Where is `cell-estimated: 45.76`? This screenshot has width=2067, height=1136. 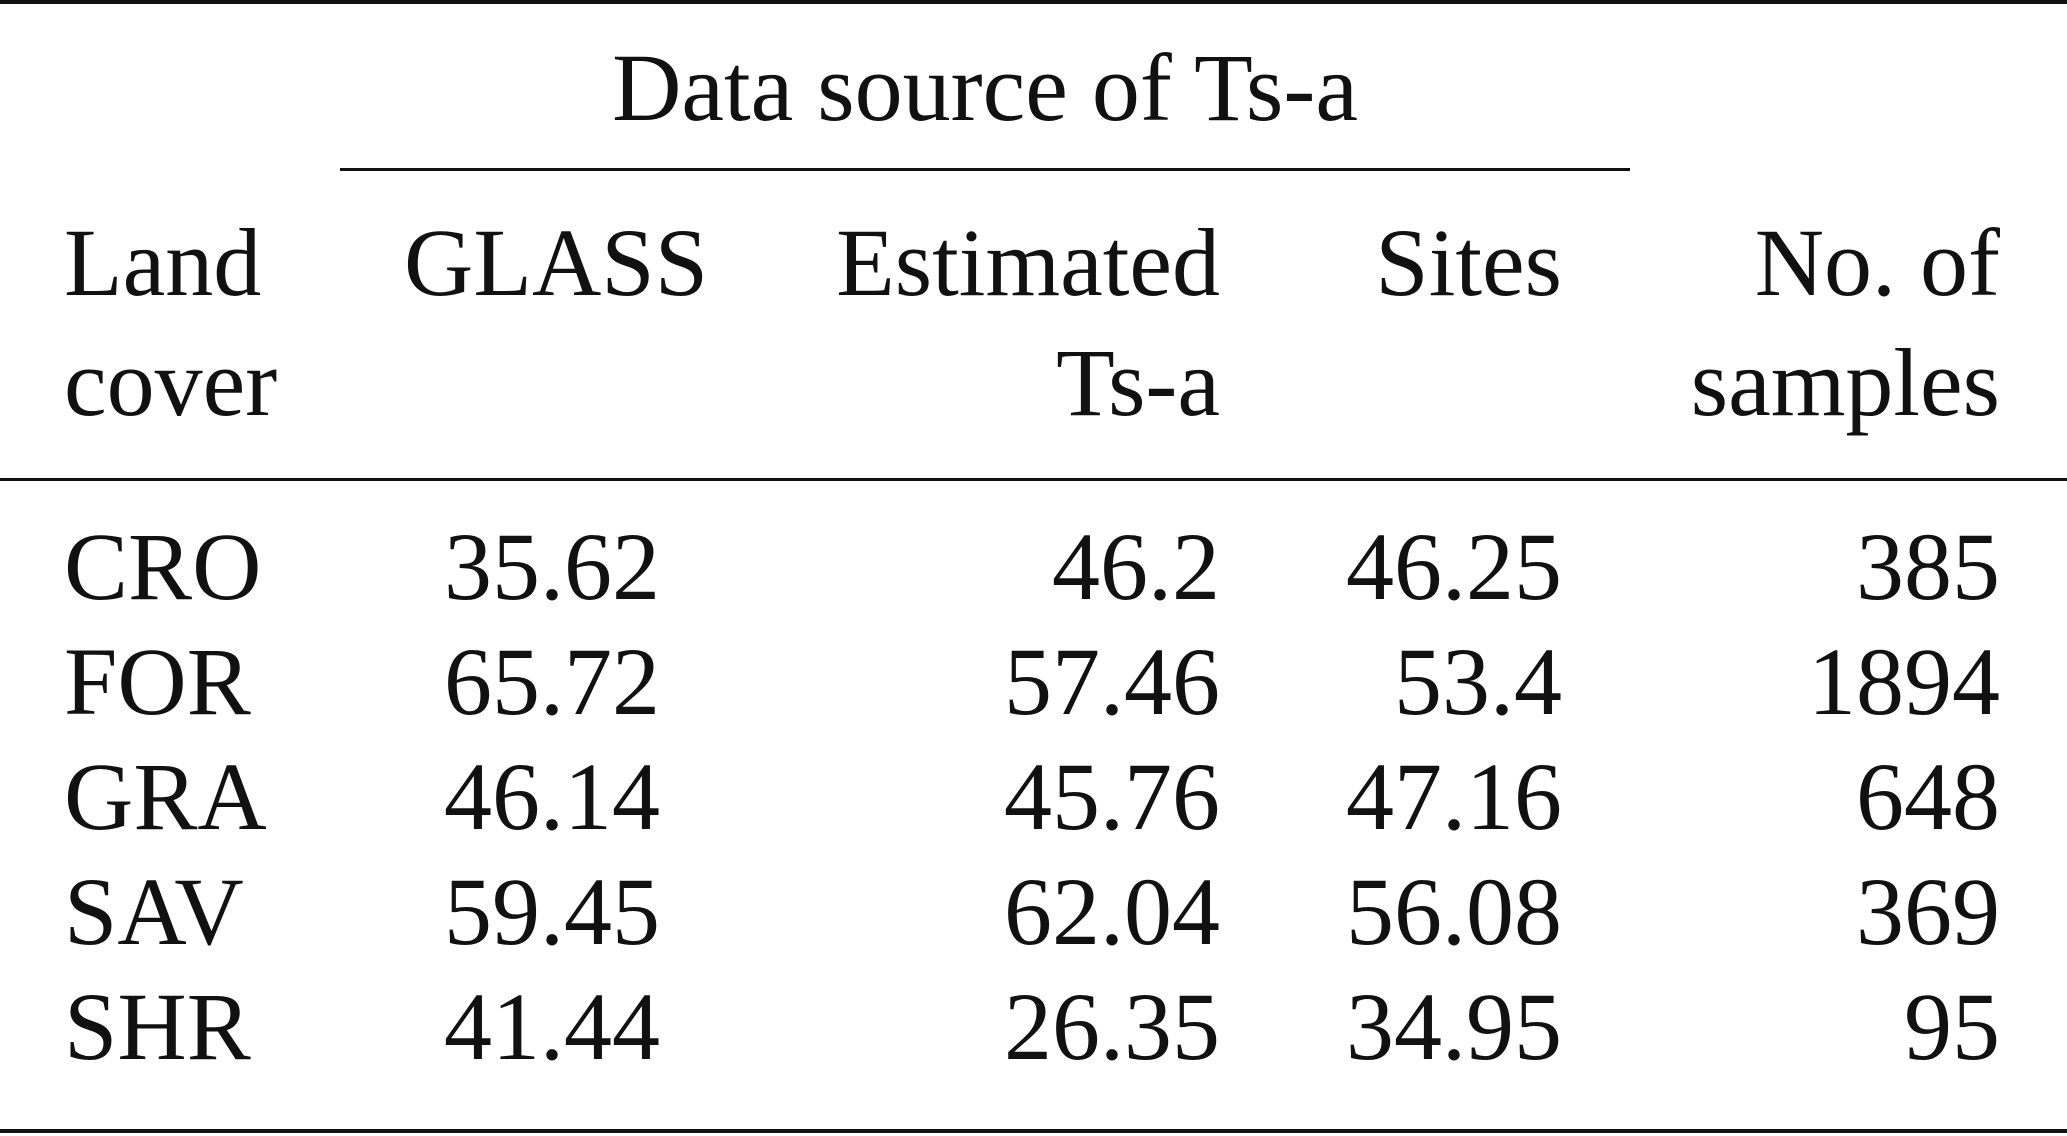 cell-estimated: 45.76 is located at coordinates (1112, 796).